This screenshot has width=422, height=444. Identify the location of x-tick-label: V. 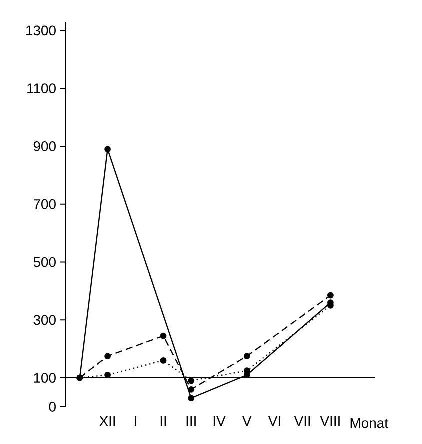
(247, 421).